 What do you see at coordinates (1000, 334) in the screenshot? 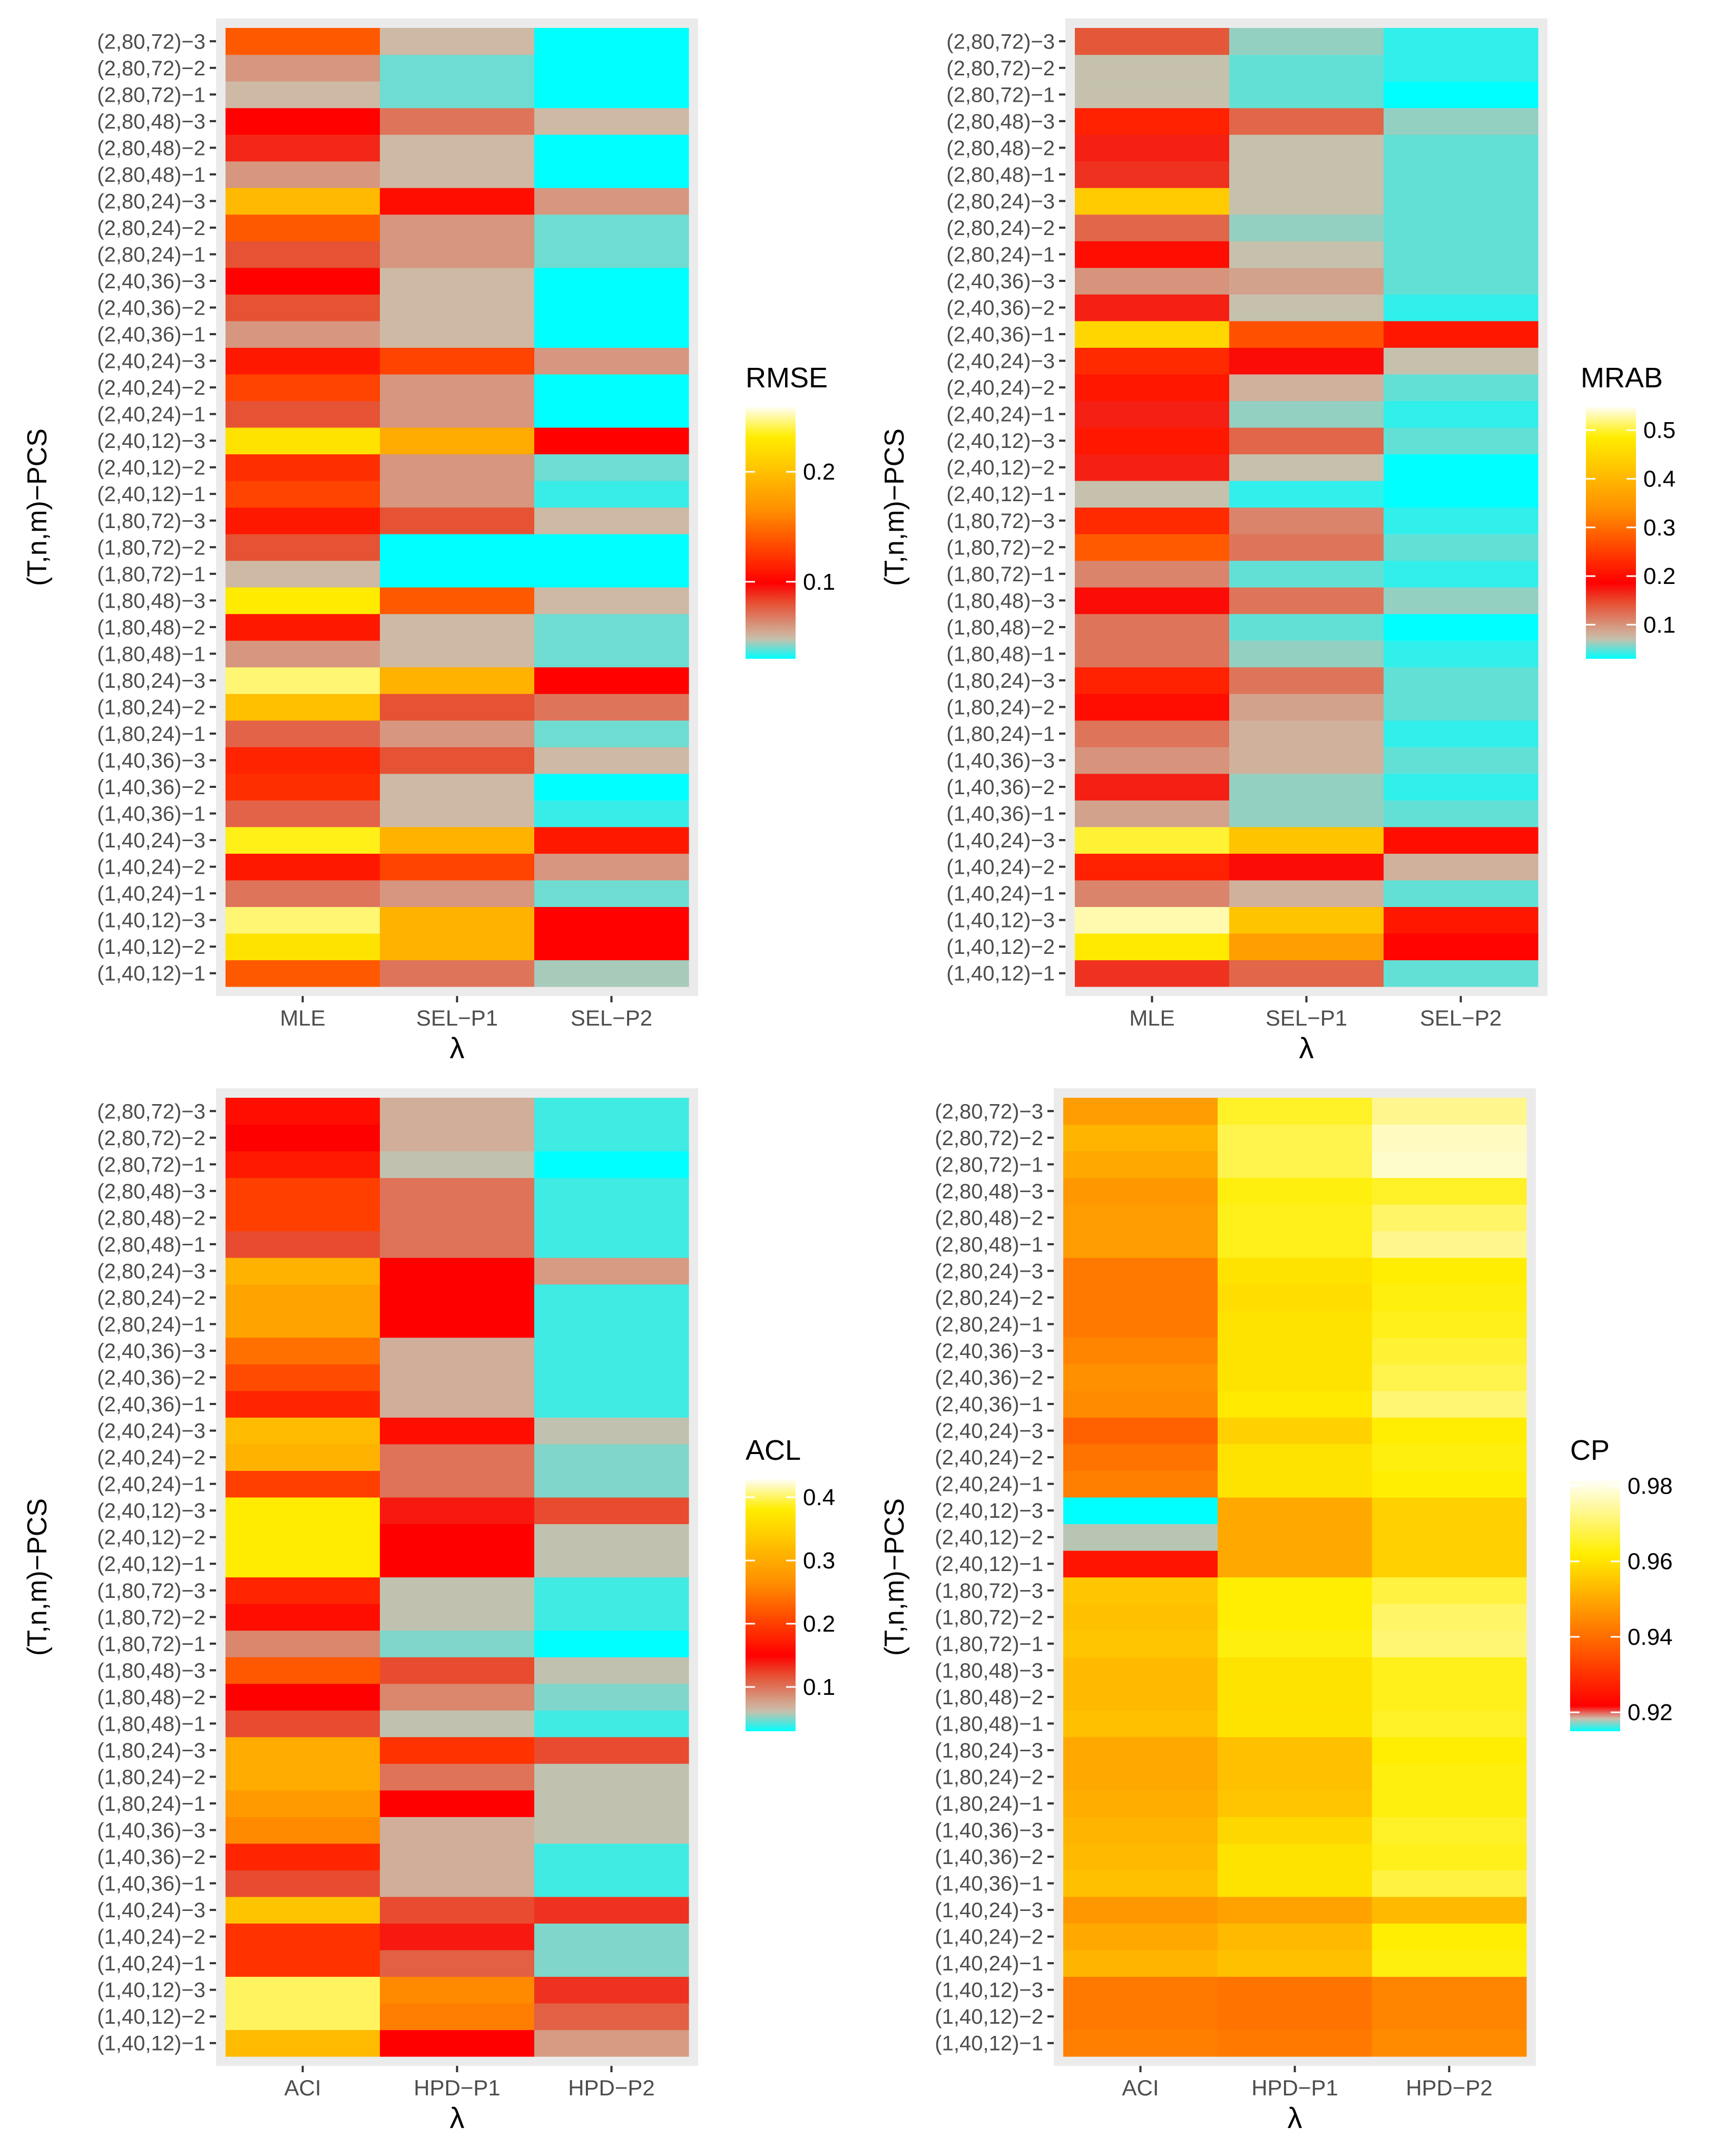
I see `y-tick-label: (2,40,36)−1` at bounding box center [1000, 334].